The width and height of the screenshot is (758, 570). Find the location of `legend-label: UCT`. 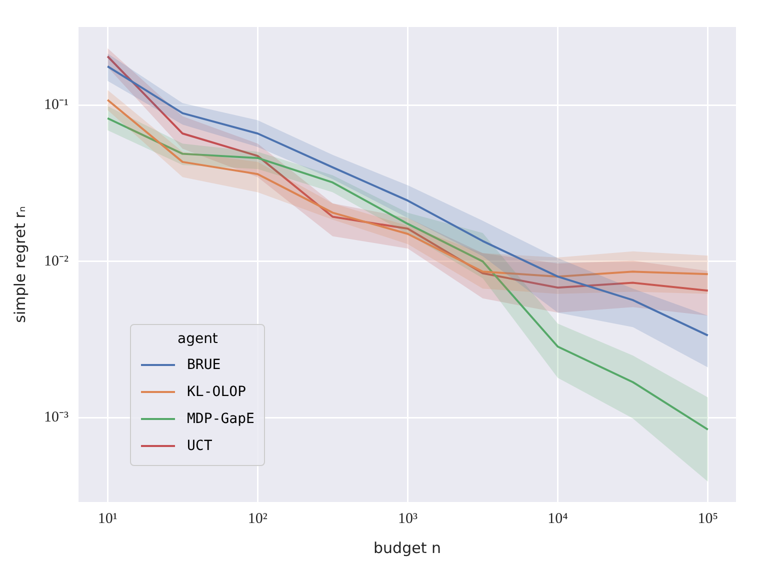

legend-label: UCT is located at coordinates (199, 446).